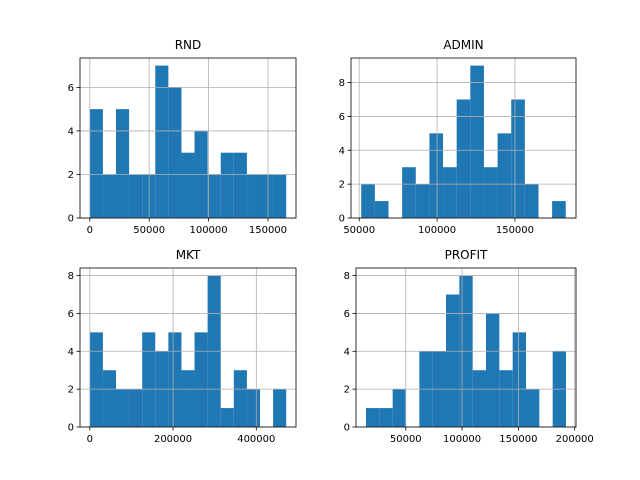 The width and height of the screenshot is (640, 480). Describe the element at coordinates (188, 255) in the screenshot. I see `subplot-title: MKT` at that location.